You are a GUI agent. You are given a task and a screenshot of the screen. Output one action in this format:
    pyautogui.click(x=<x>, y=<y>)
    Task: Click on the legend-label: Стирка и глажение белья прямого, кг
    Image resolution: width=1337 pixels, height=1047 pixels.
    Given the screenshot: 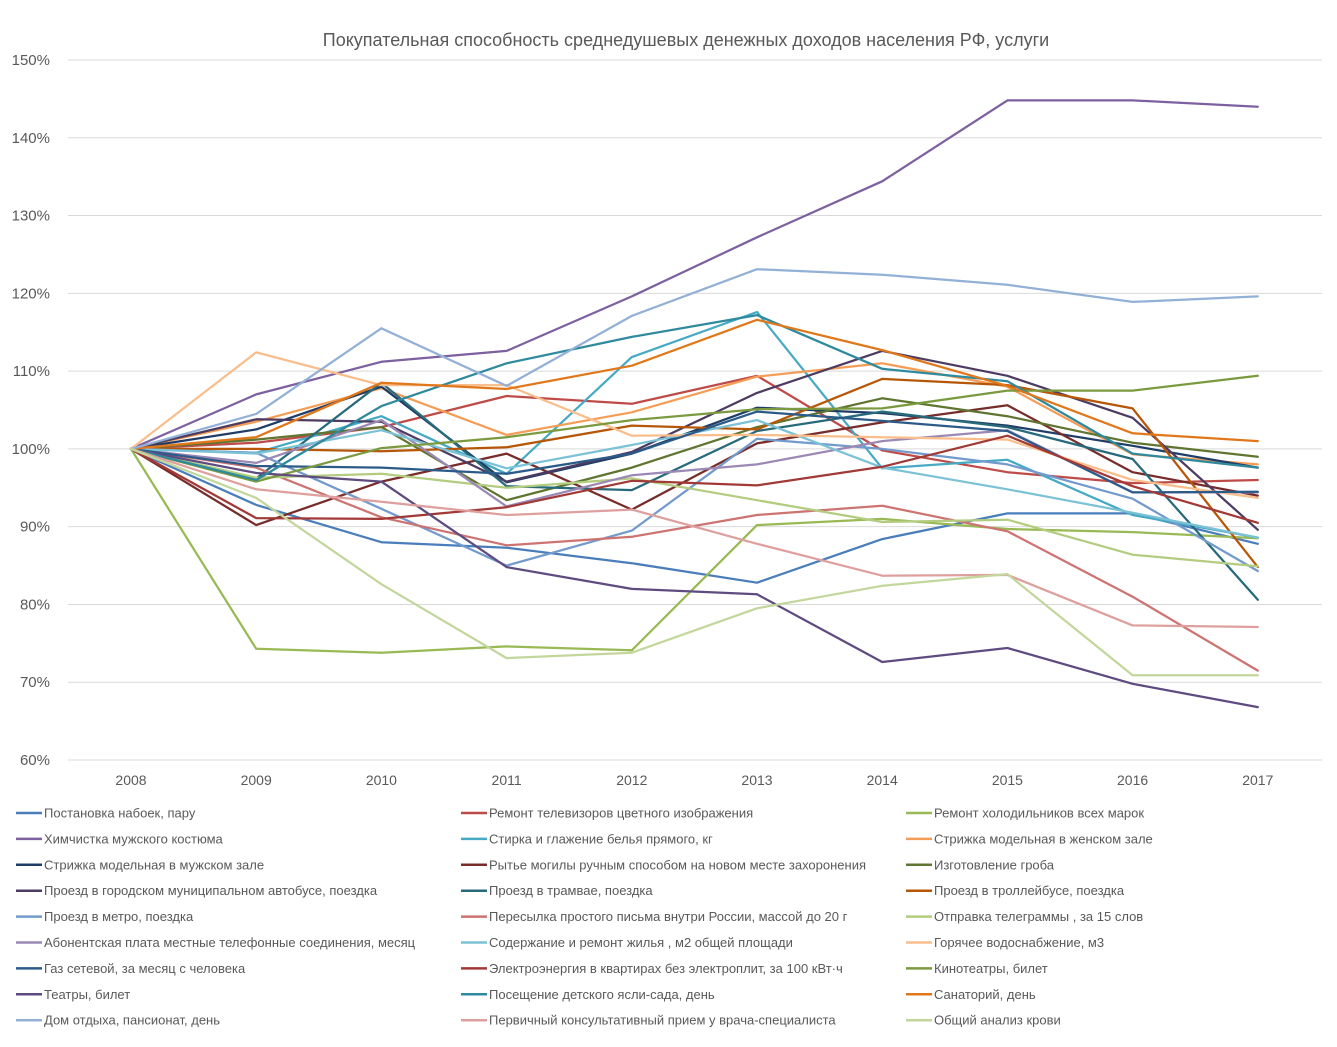 What is the action you would take?
    pyautogui.click(x=601, y=838)
    